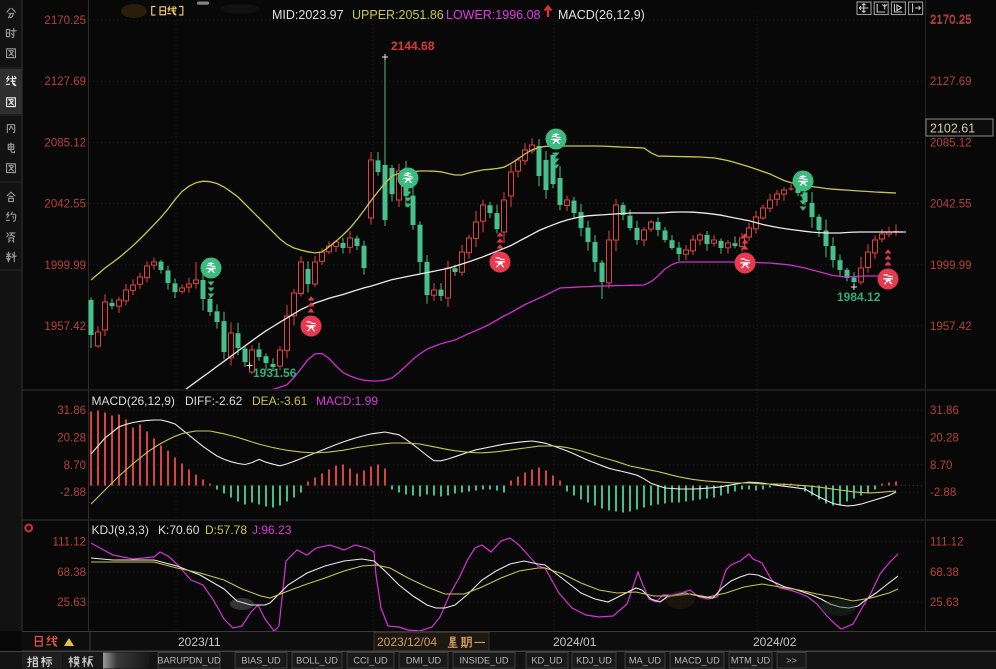  What do you see at coordinates (645, 661) in the screenshot?
I see `svg-text: MA_UD` at bounding box center [645, 661].